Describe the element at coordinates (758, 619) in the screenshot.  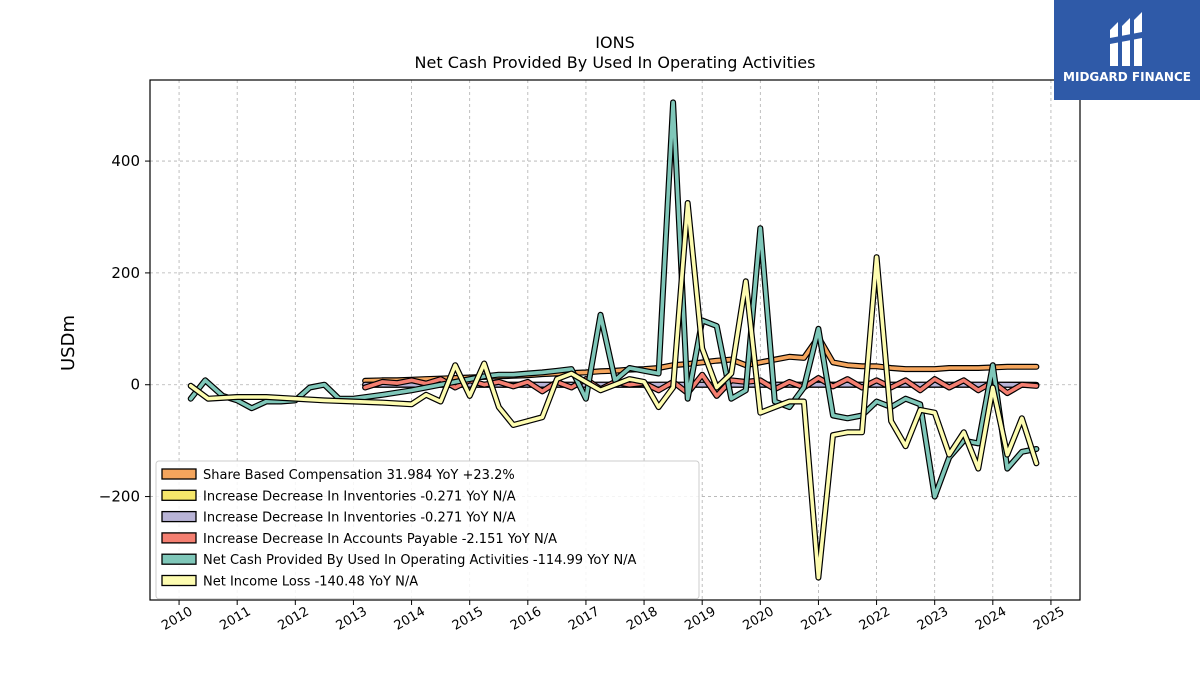
I see `x-tick-label: 2020` at that location.